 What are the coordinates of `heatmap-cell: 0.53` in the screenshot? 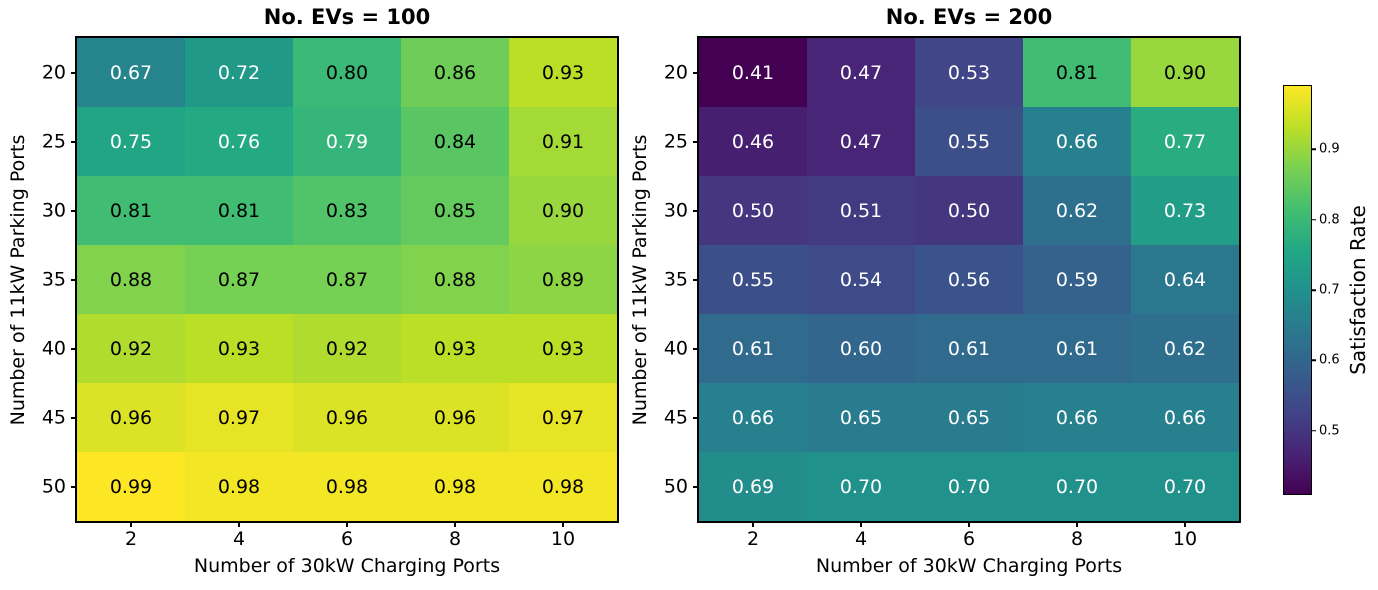 It's located at (969, 72).